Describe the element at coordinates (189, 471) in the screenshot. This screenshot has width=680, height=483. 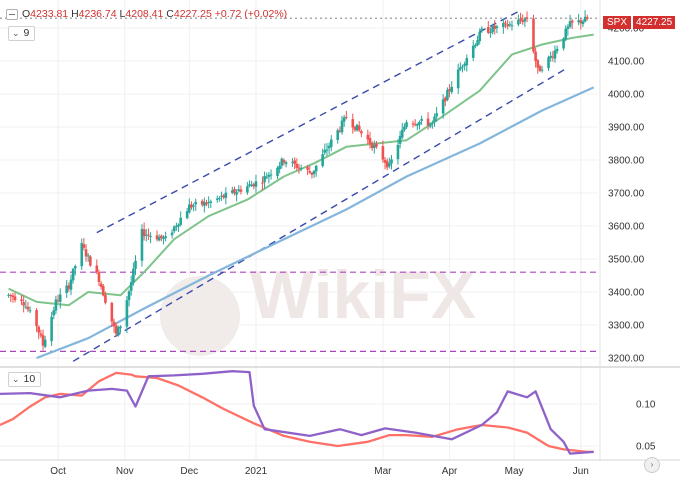
I see `time-axis-tick: Dec` at that location.